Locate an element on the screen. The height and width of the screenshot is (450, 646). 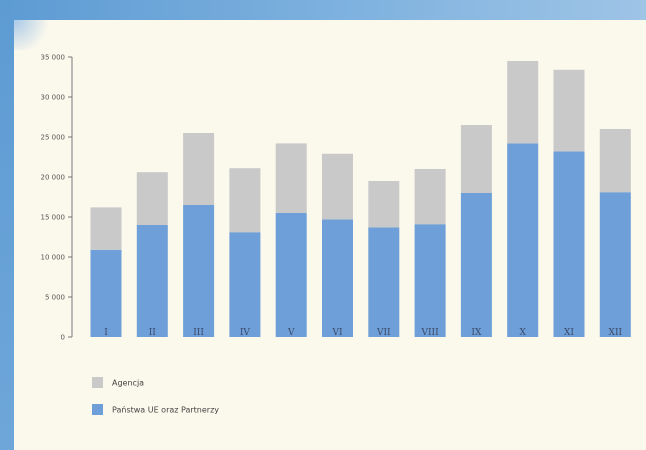
y-tick-label: 5 000 is located at coordinates (55, 298).